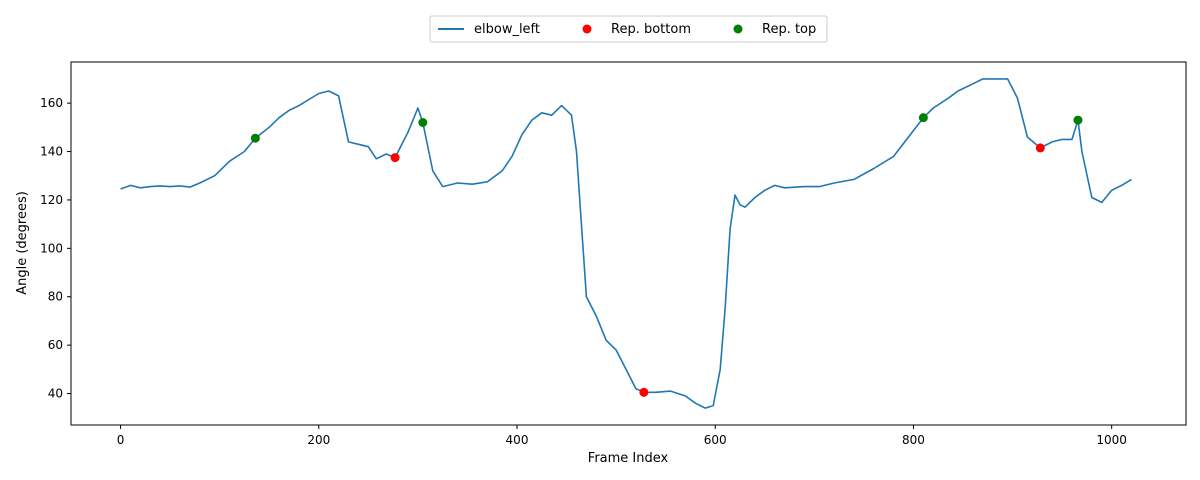 This screenshot has width=1200, height=480. I want to click on legend-swatch-rep-bottom, so click(587, 29).